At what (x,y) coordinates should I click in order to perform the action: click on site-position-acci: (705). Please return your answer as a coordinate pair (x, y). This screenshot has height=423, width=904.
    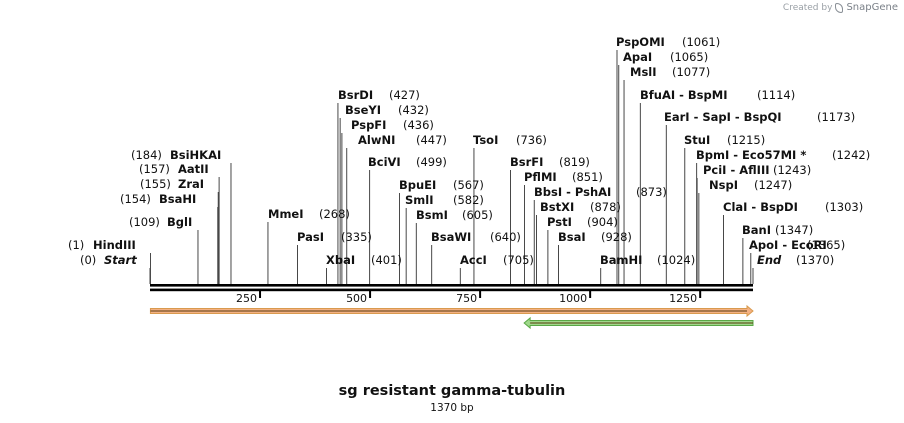
    Looking at the image, I should click on (518, 260).